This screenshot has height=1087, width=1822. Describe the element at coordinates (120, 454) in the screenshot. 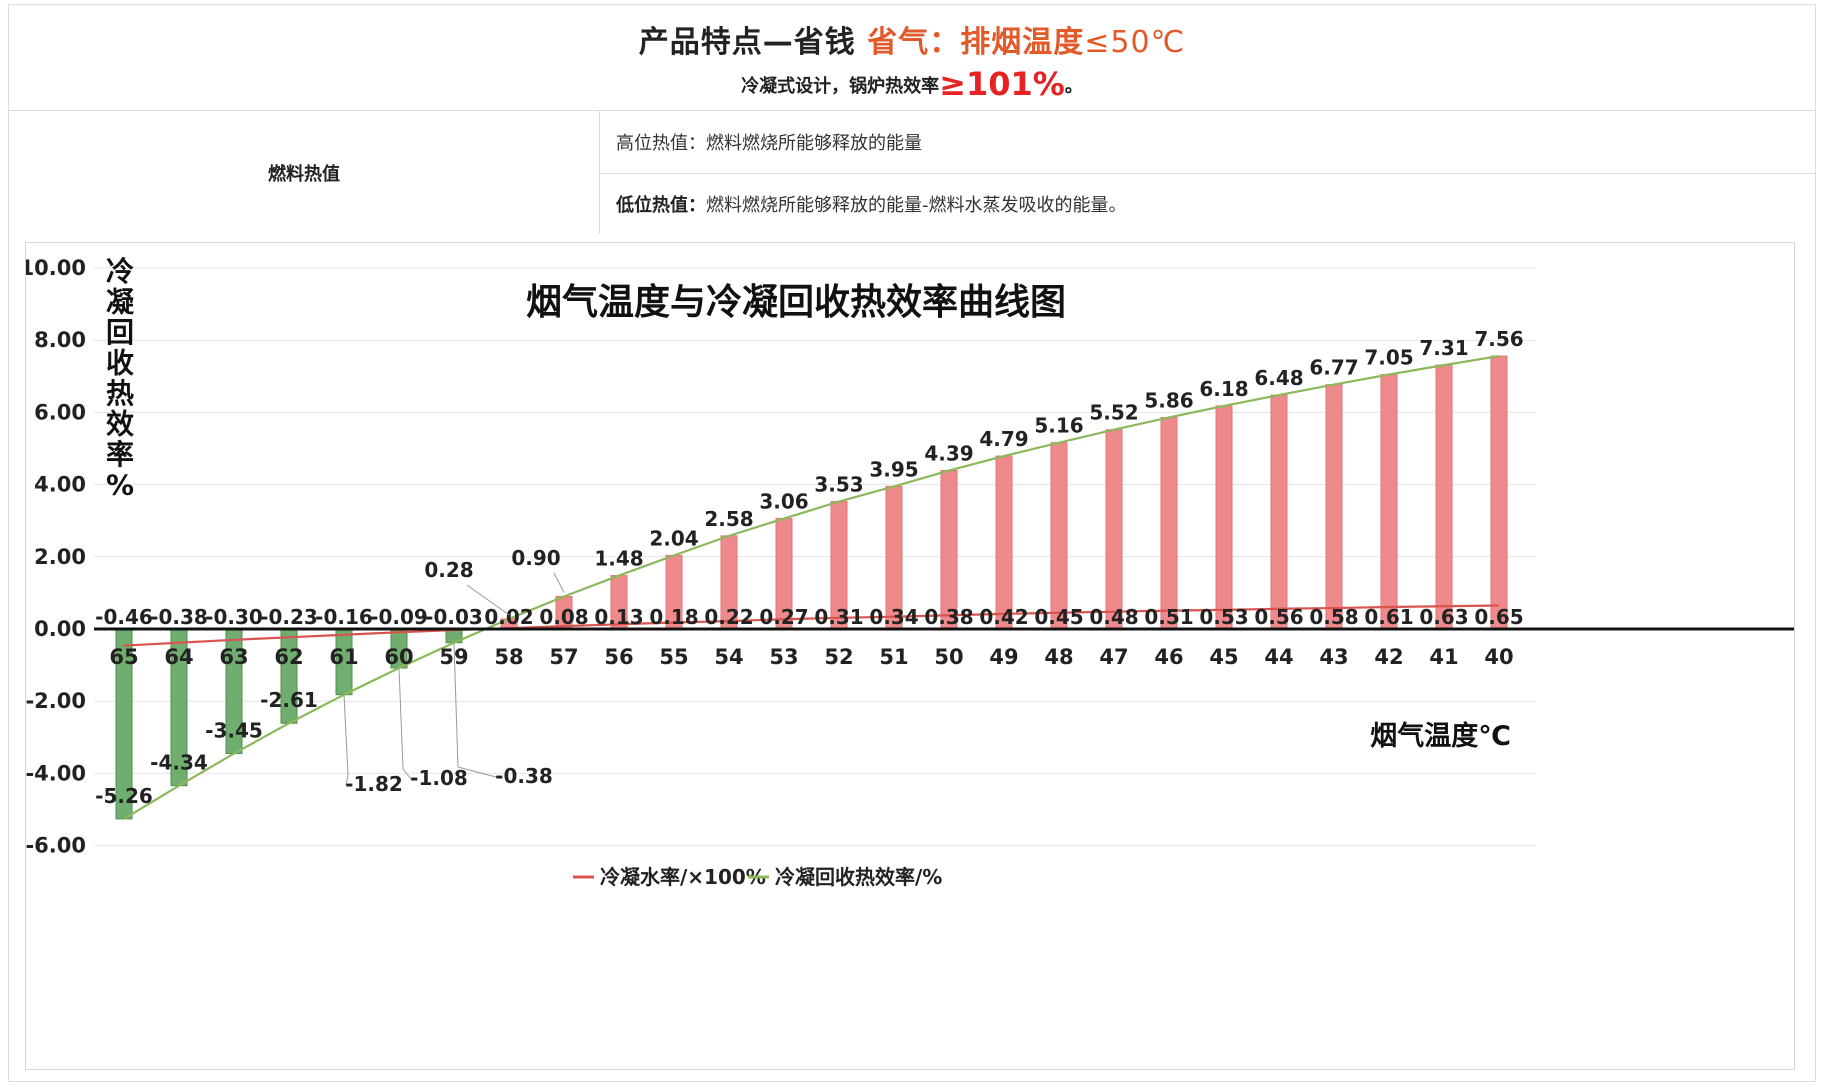

I see `y-axis-label-char: 率` at that location.